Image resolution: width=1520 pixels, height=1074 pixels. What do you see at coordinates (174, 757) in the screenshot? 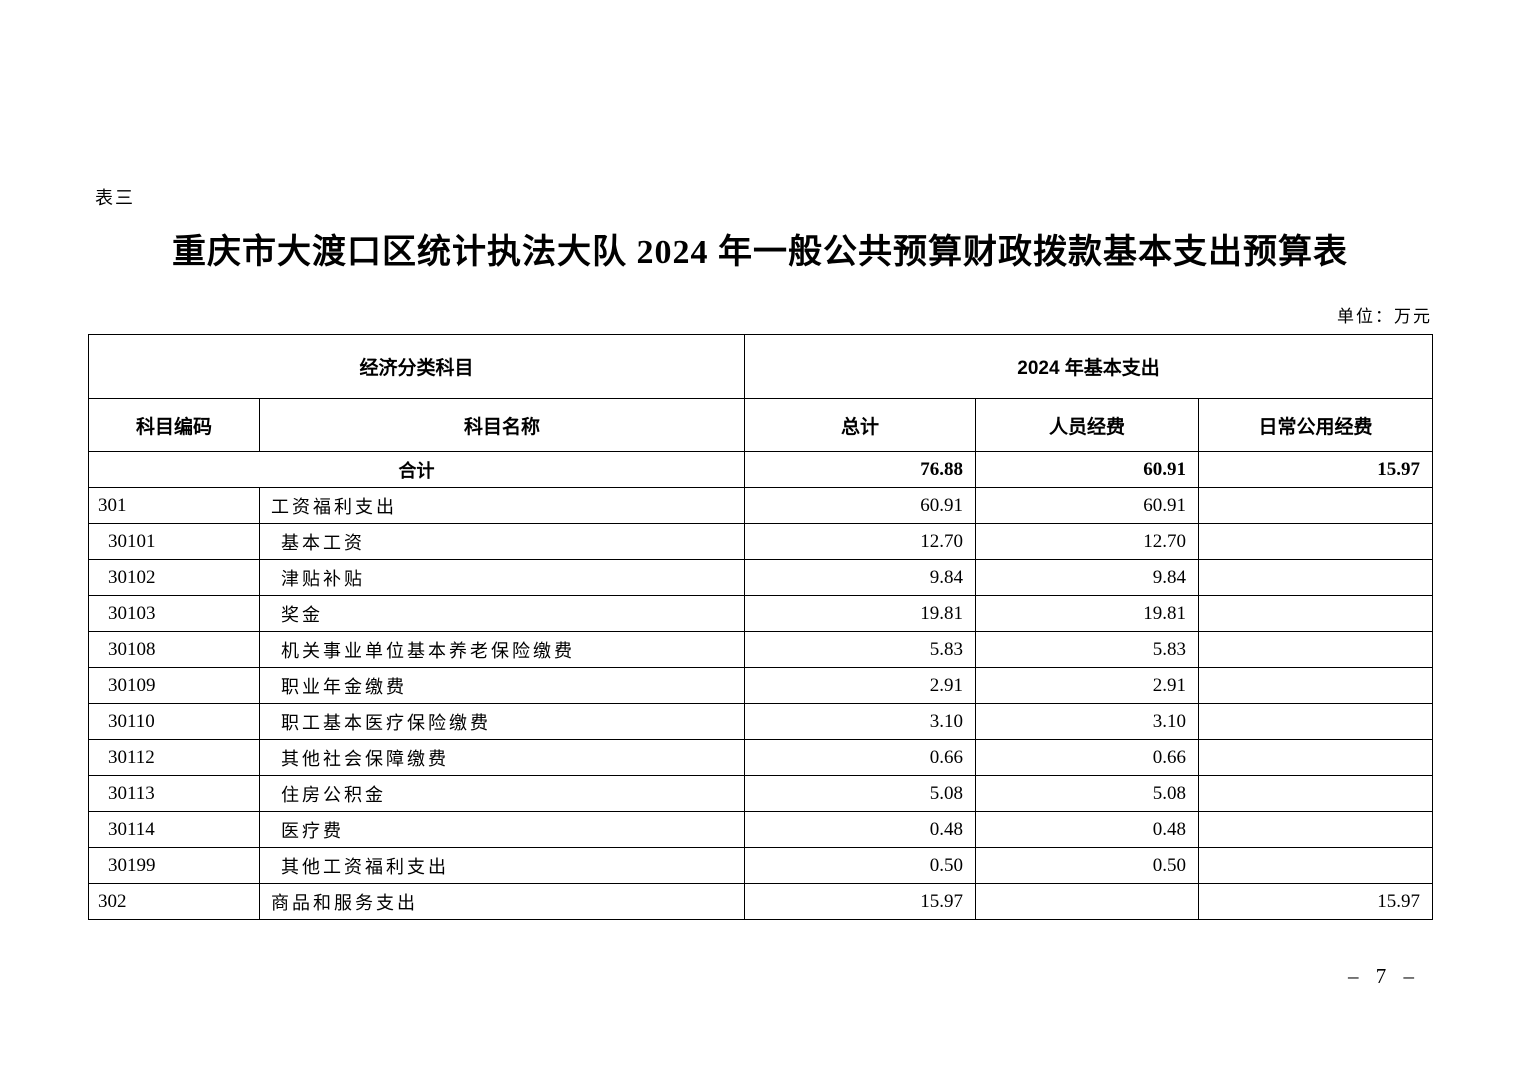
I see `cell-subject-code: 30112` at bounding box center [174, 757].